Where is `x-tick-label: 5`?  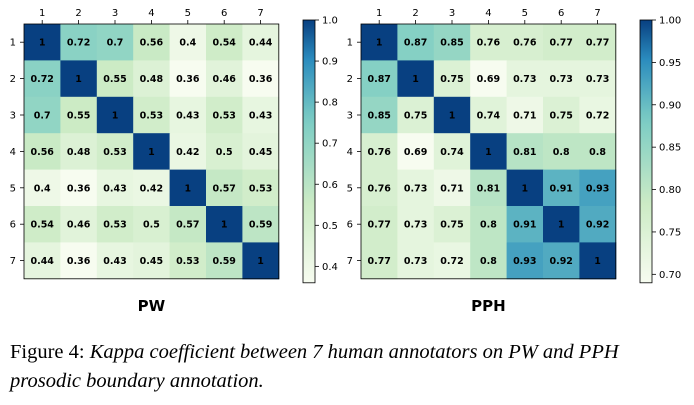 x-tick-label: 5 is located at coordinates (525, 13).